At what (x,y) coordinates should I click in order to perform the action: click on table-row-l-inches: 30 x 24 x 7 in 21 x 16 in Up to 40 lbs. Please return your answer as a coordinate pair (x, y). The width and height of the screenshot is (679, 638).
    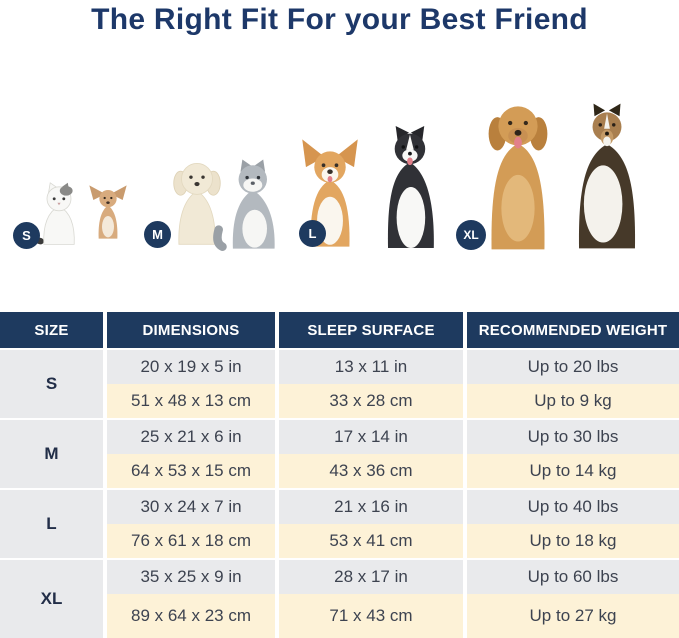
    Looking at the image, I should click on (393, 507).